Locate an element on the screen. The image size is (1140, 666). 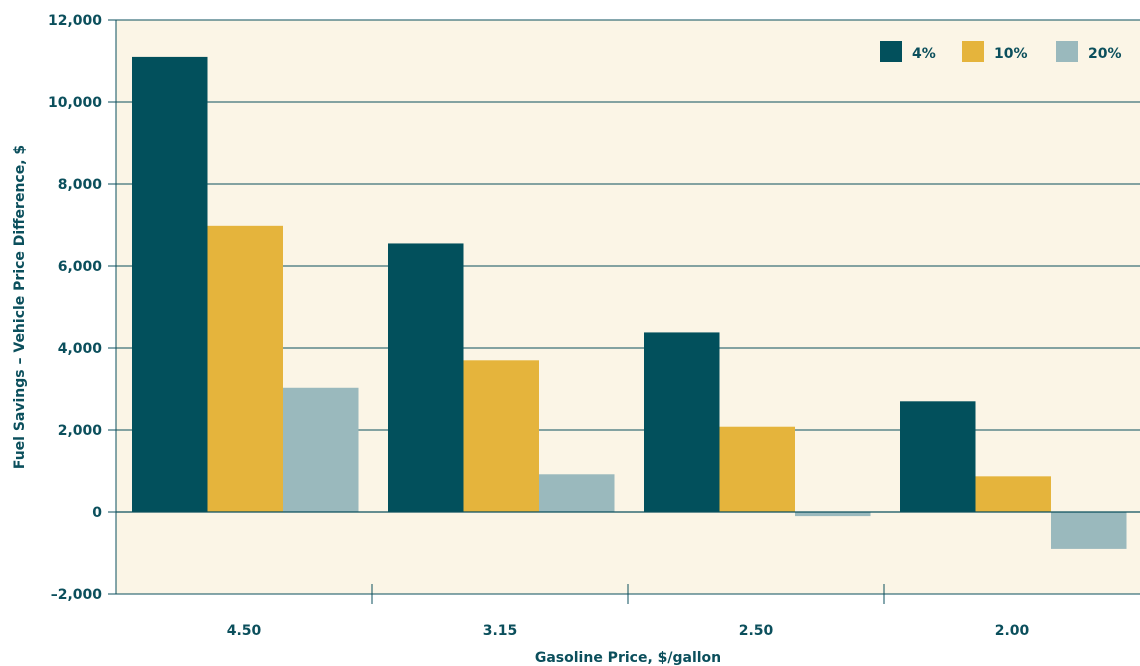
legend-label: 20% is located at coordinates (1105, 54).